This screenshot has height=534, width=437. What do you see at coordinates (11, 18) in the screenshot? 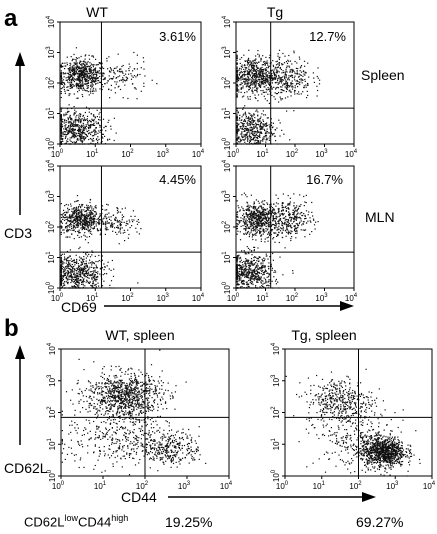
I see `panel-a-letter: a` at bounding box center [11, 18].